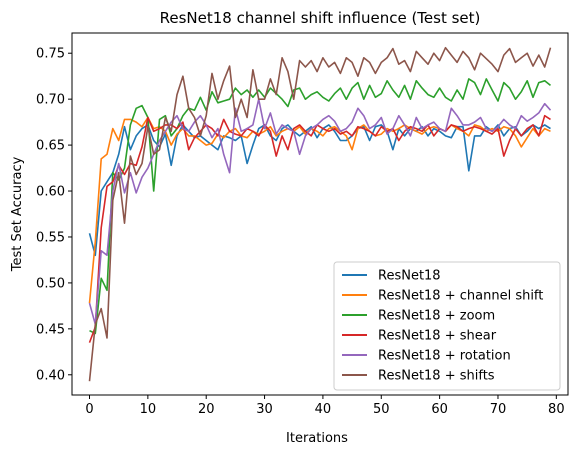  What do you see at coordinates (50, 237) in the screenshot?
I see `y-tick-label: 0.55` at bounding box center [50, 237].